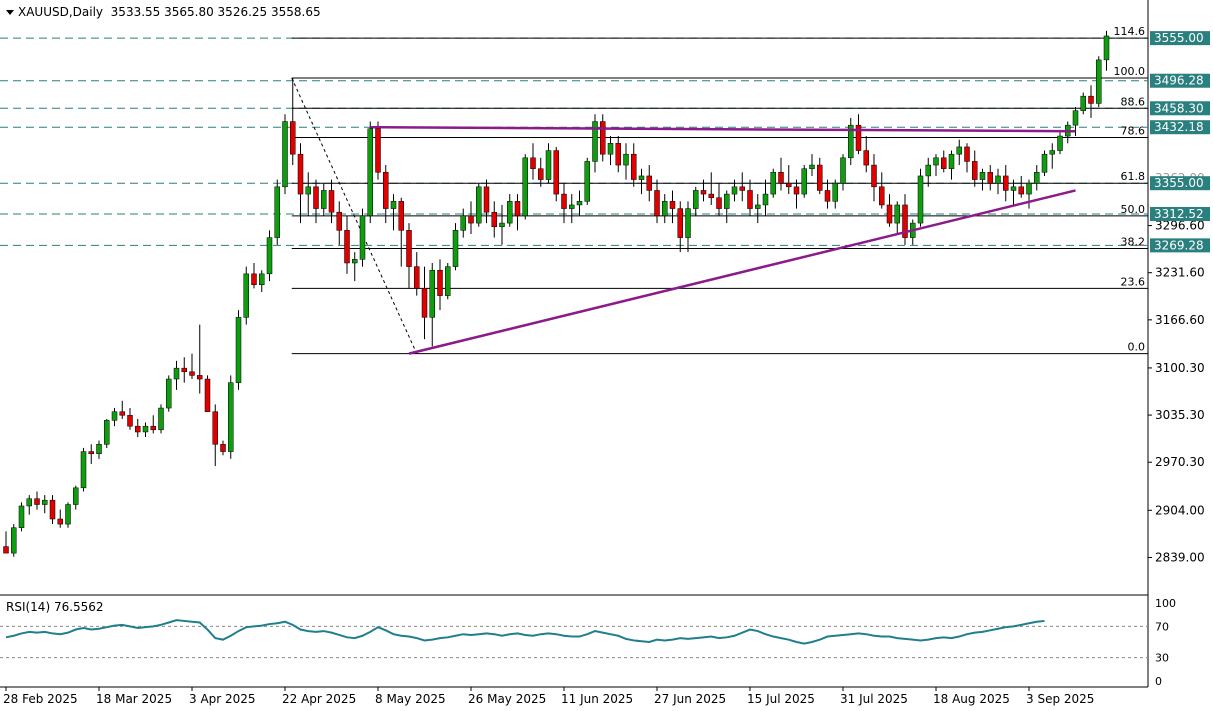 The height and width of the screenshot is (711, 1213). I want to click on time-tick-label: 8 May 2025, so click(410, 699).